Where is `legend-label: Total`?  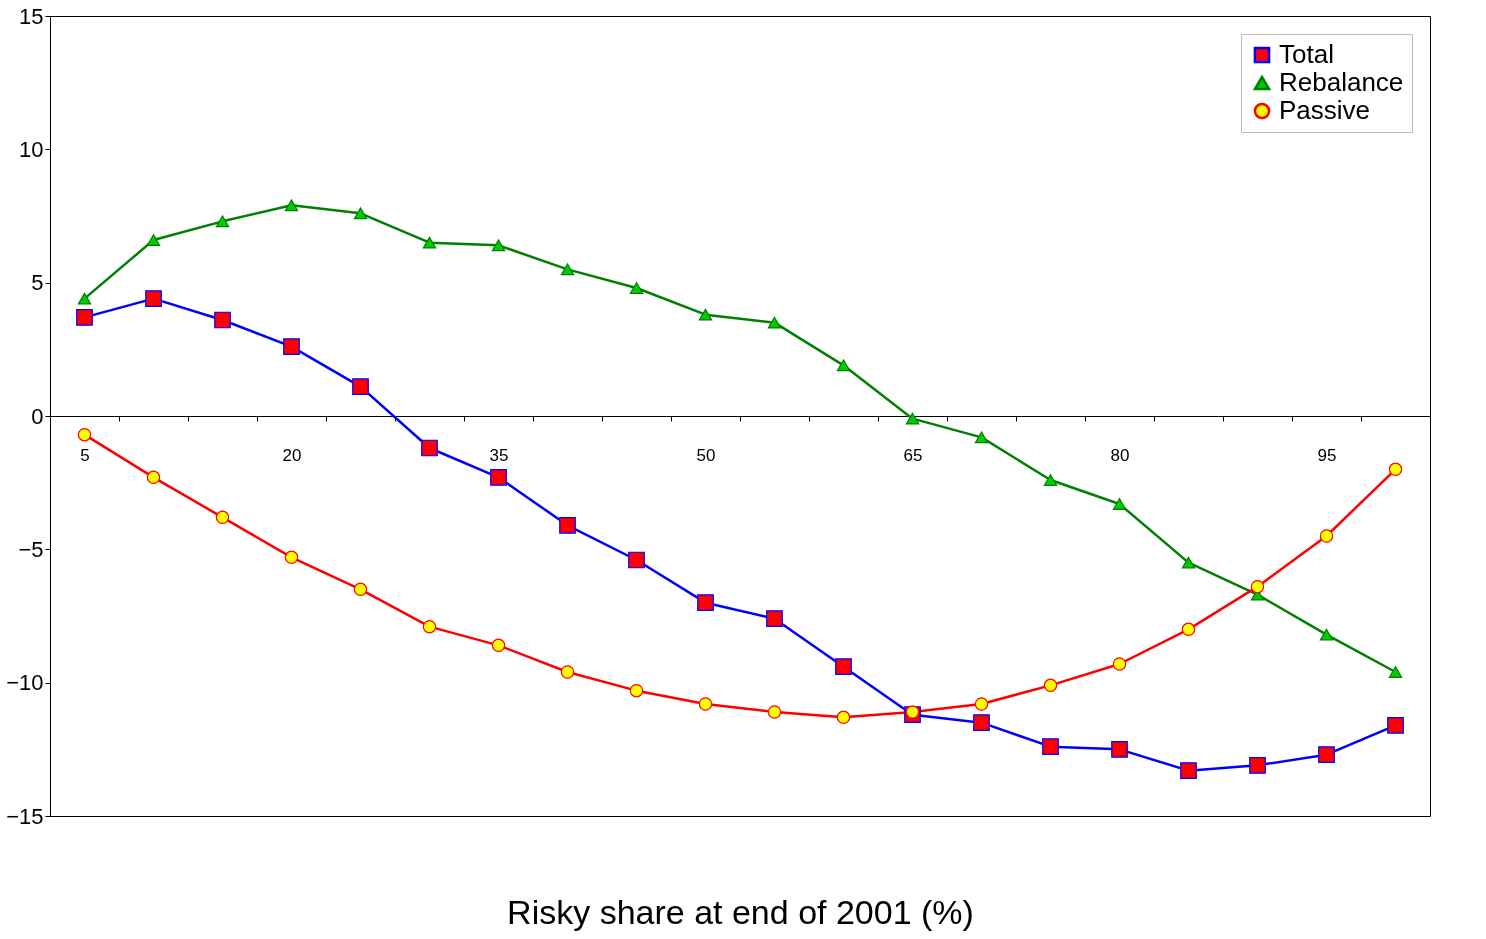 legend-label: Total is located at coordinates (1306, 54).